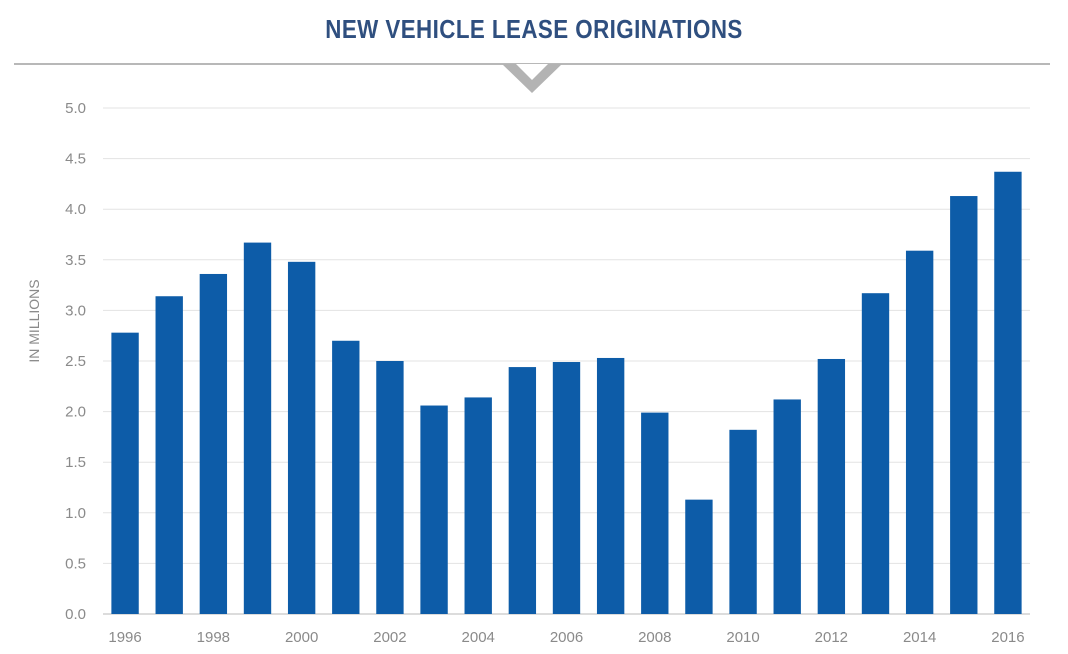 The width and height of the screenshot is (1068, 654). What do you see at coordinates (257, 428) in the screenshot?
I see `bar-1999` at bounding box center [257, 428].